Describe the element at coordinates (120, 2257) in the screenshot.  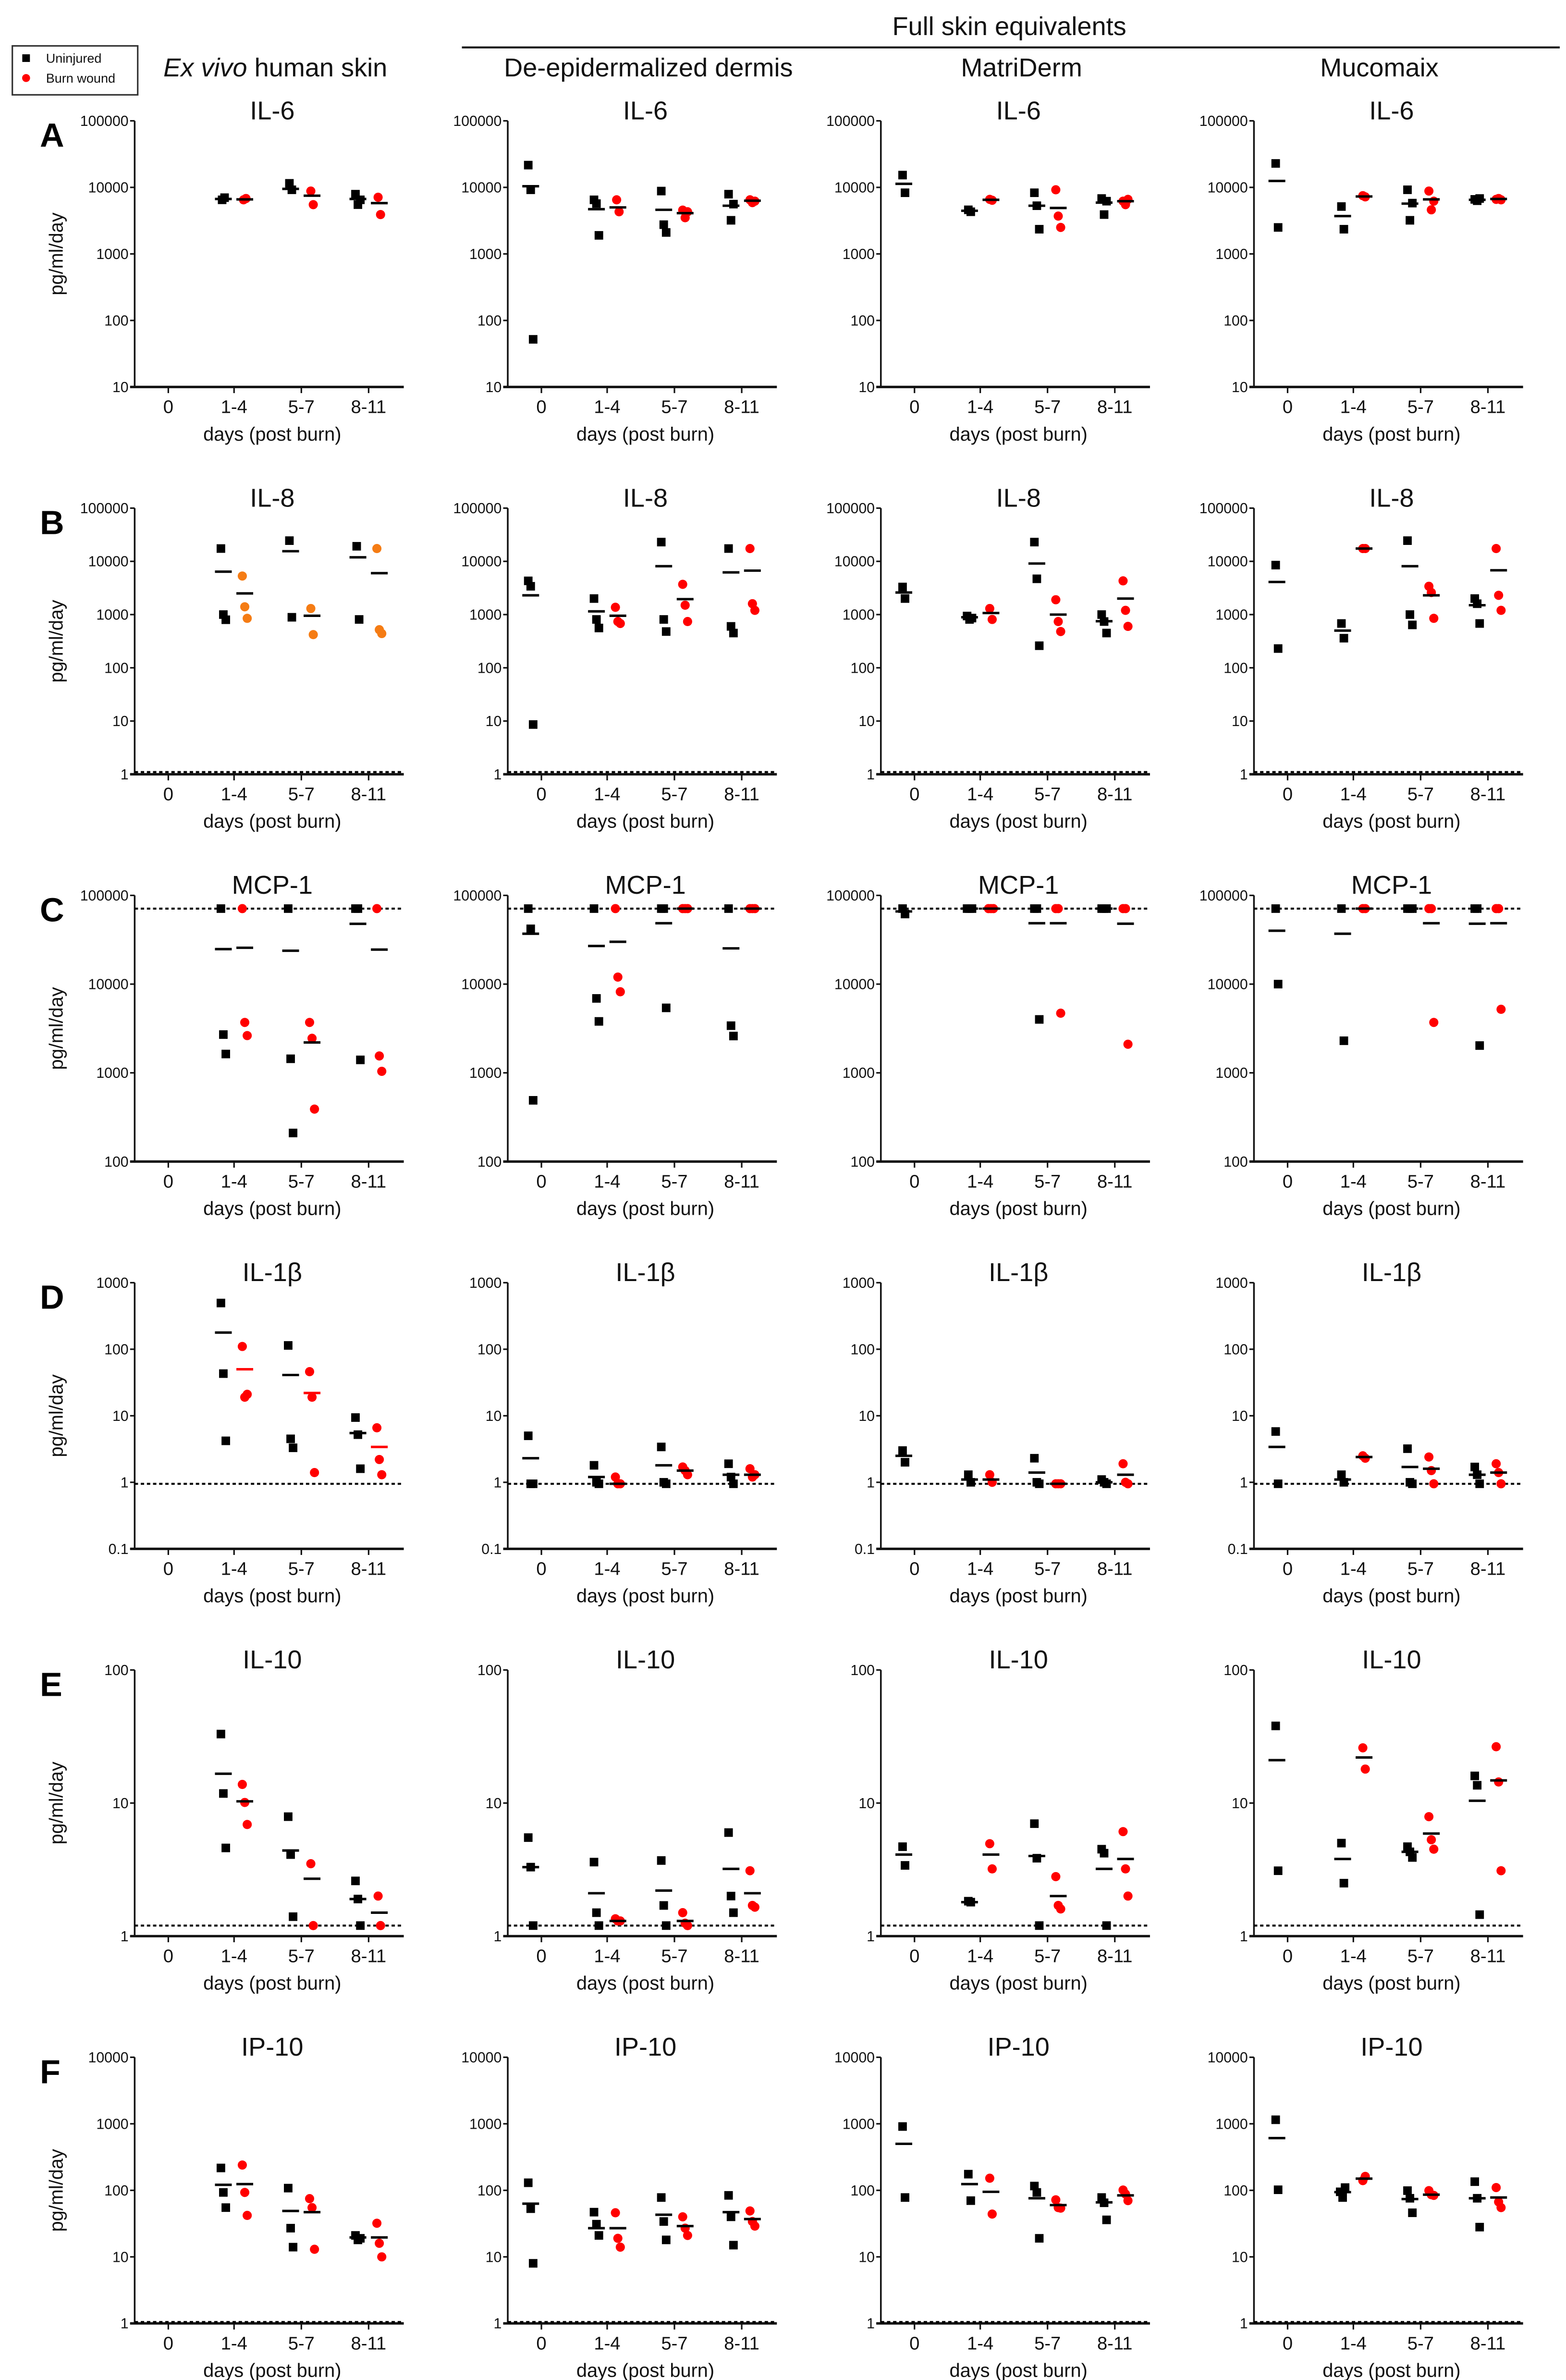
I see `y-tick-label: 10` at that location.